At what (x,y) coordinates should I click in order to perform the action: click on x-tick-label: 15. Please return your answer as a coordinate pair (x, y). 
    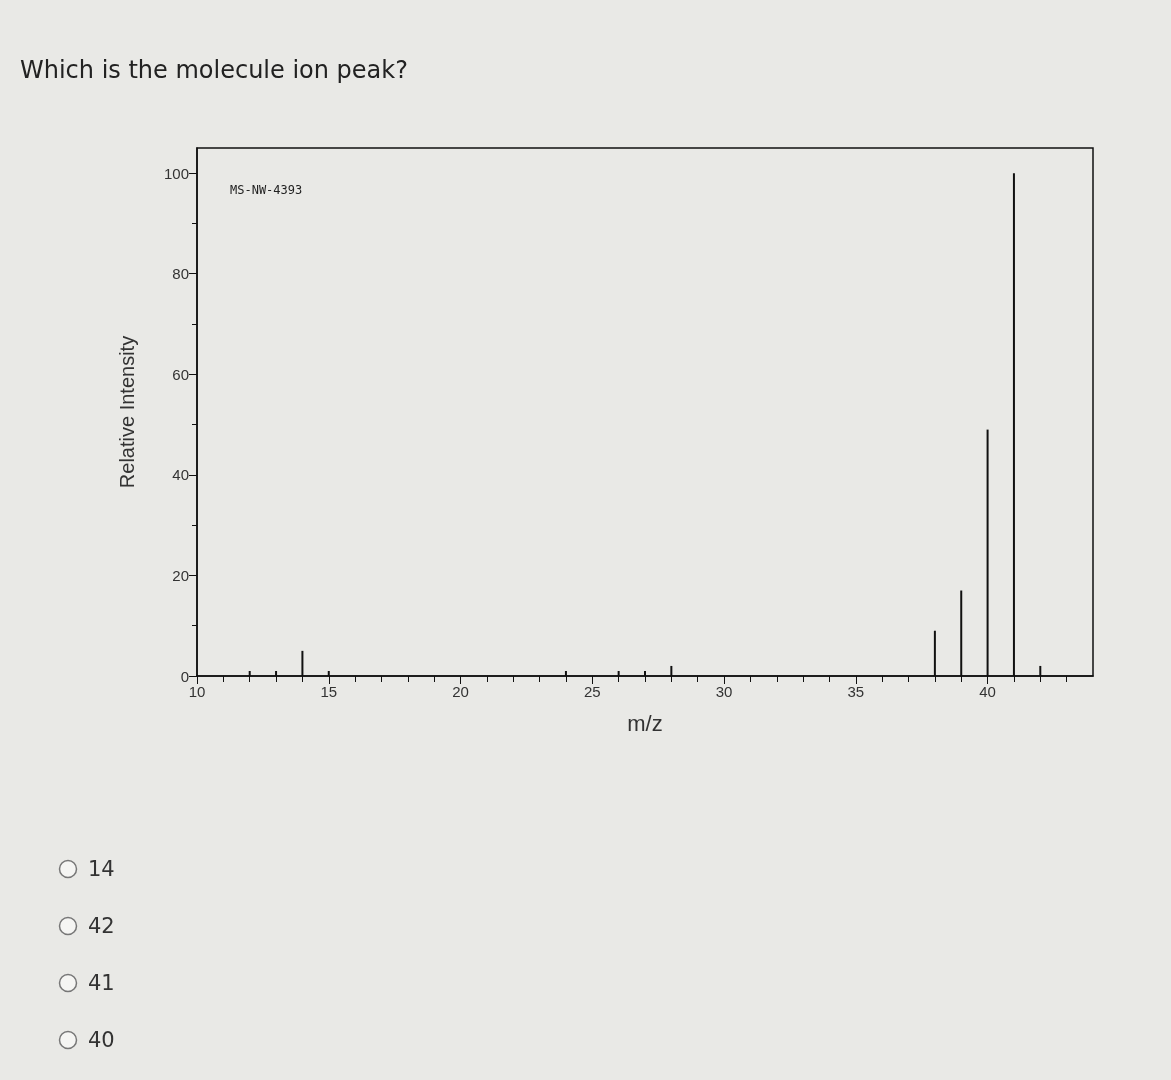
    Looking at the image, I should click on (329, 691).